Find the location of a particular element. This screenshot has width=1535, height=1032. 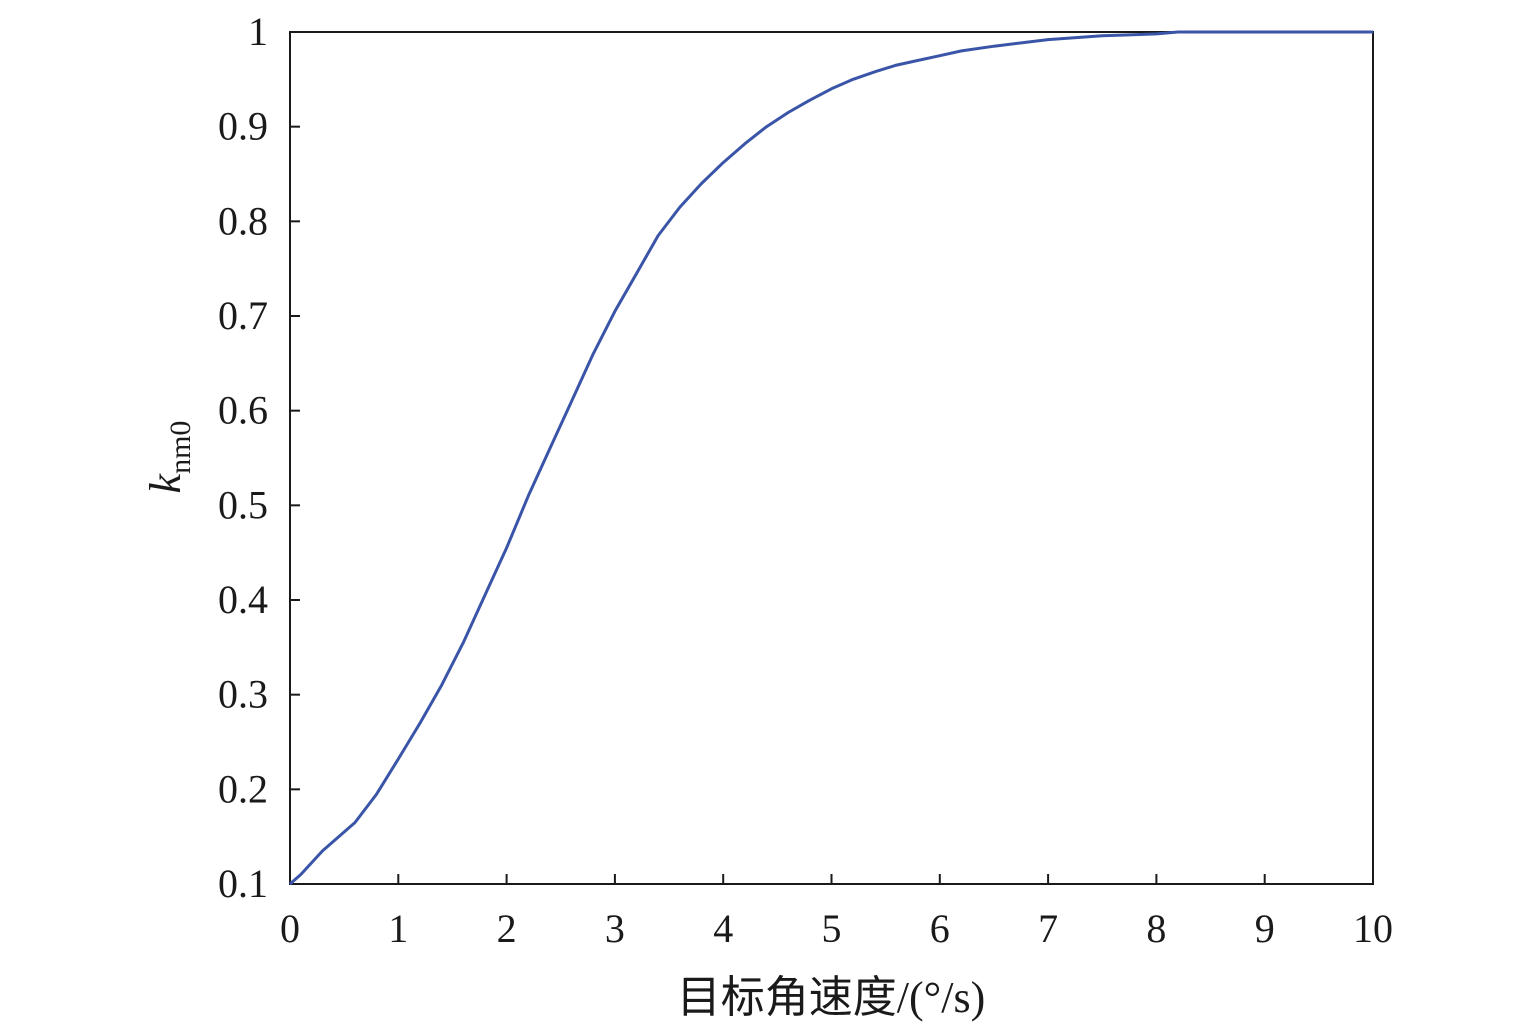

x-tick-label: 8 is located at coordinates (1156, 928).